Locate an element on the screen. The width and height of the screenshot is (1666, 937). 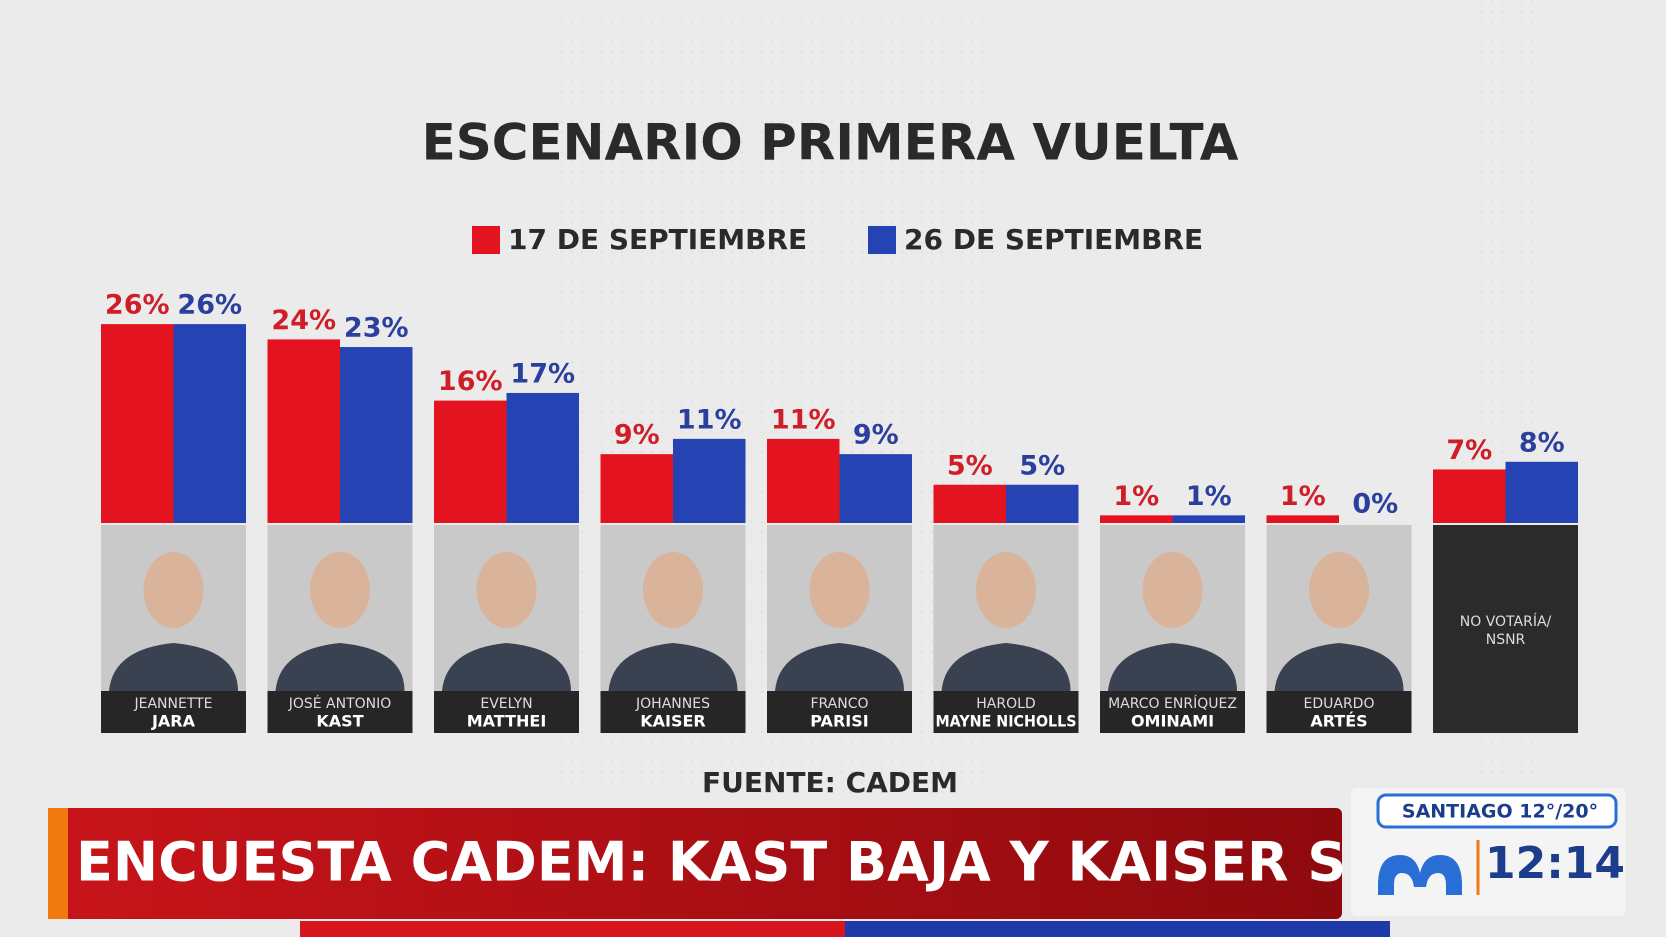
category-first-name: EVELYN is located at coordinates (506, 704).